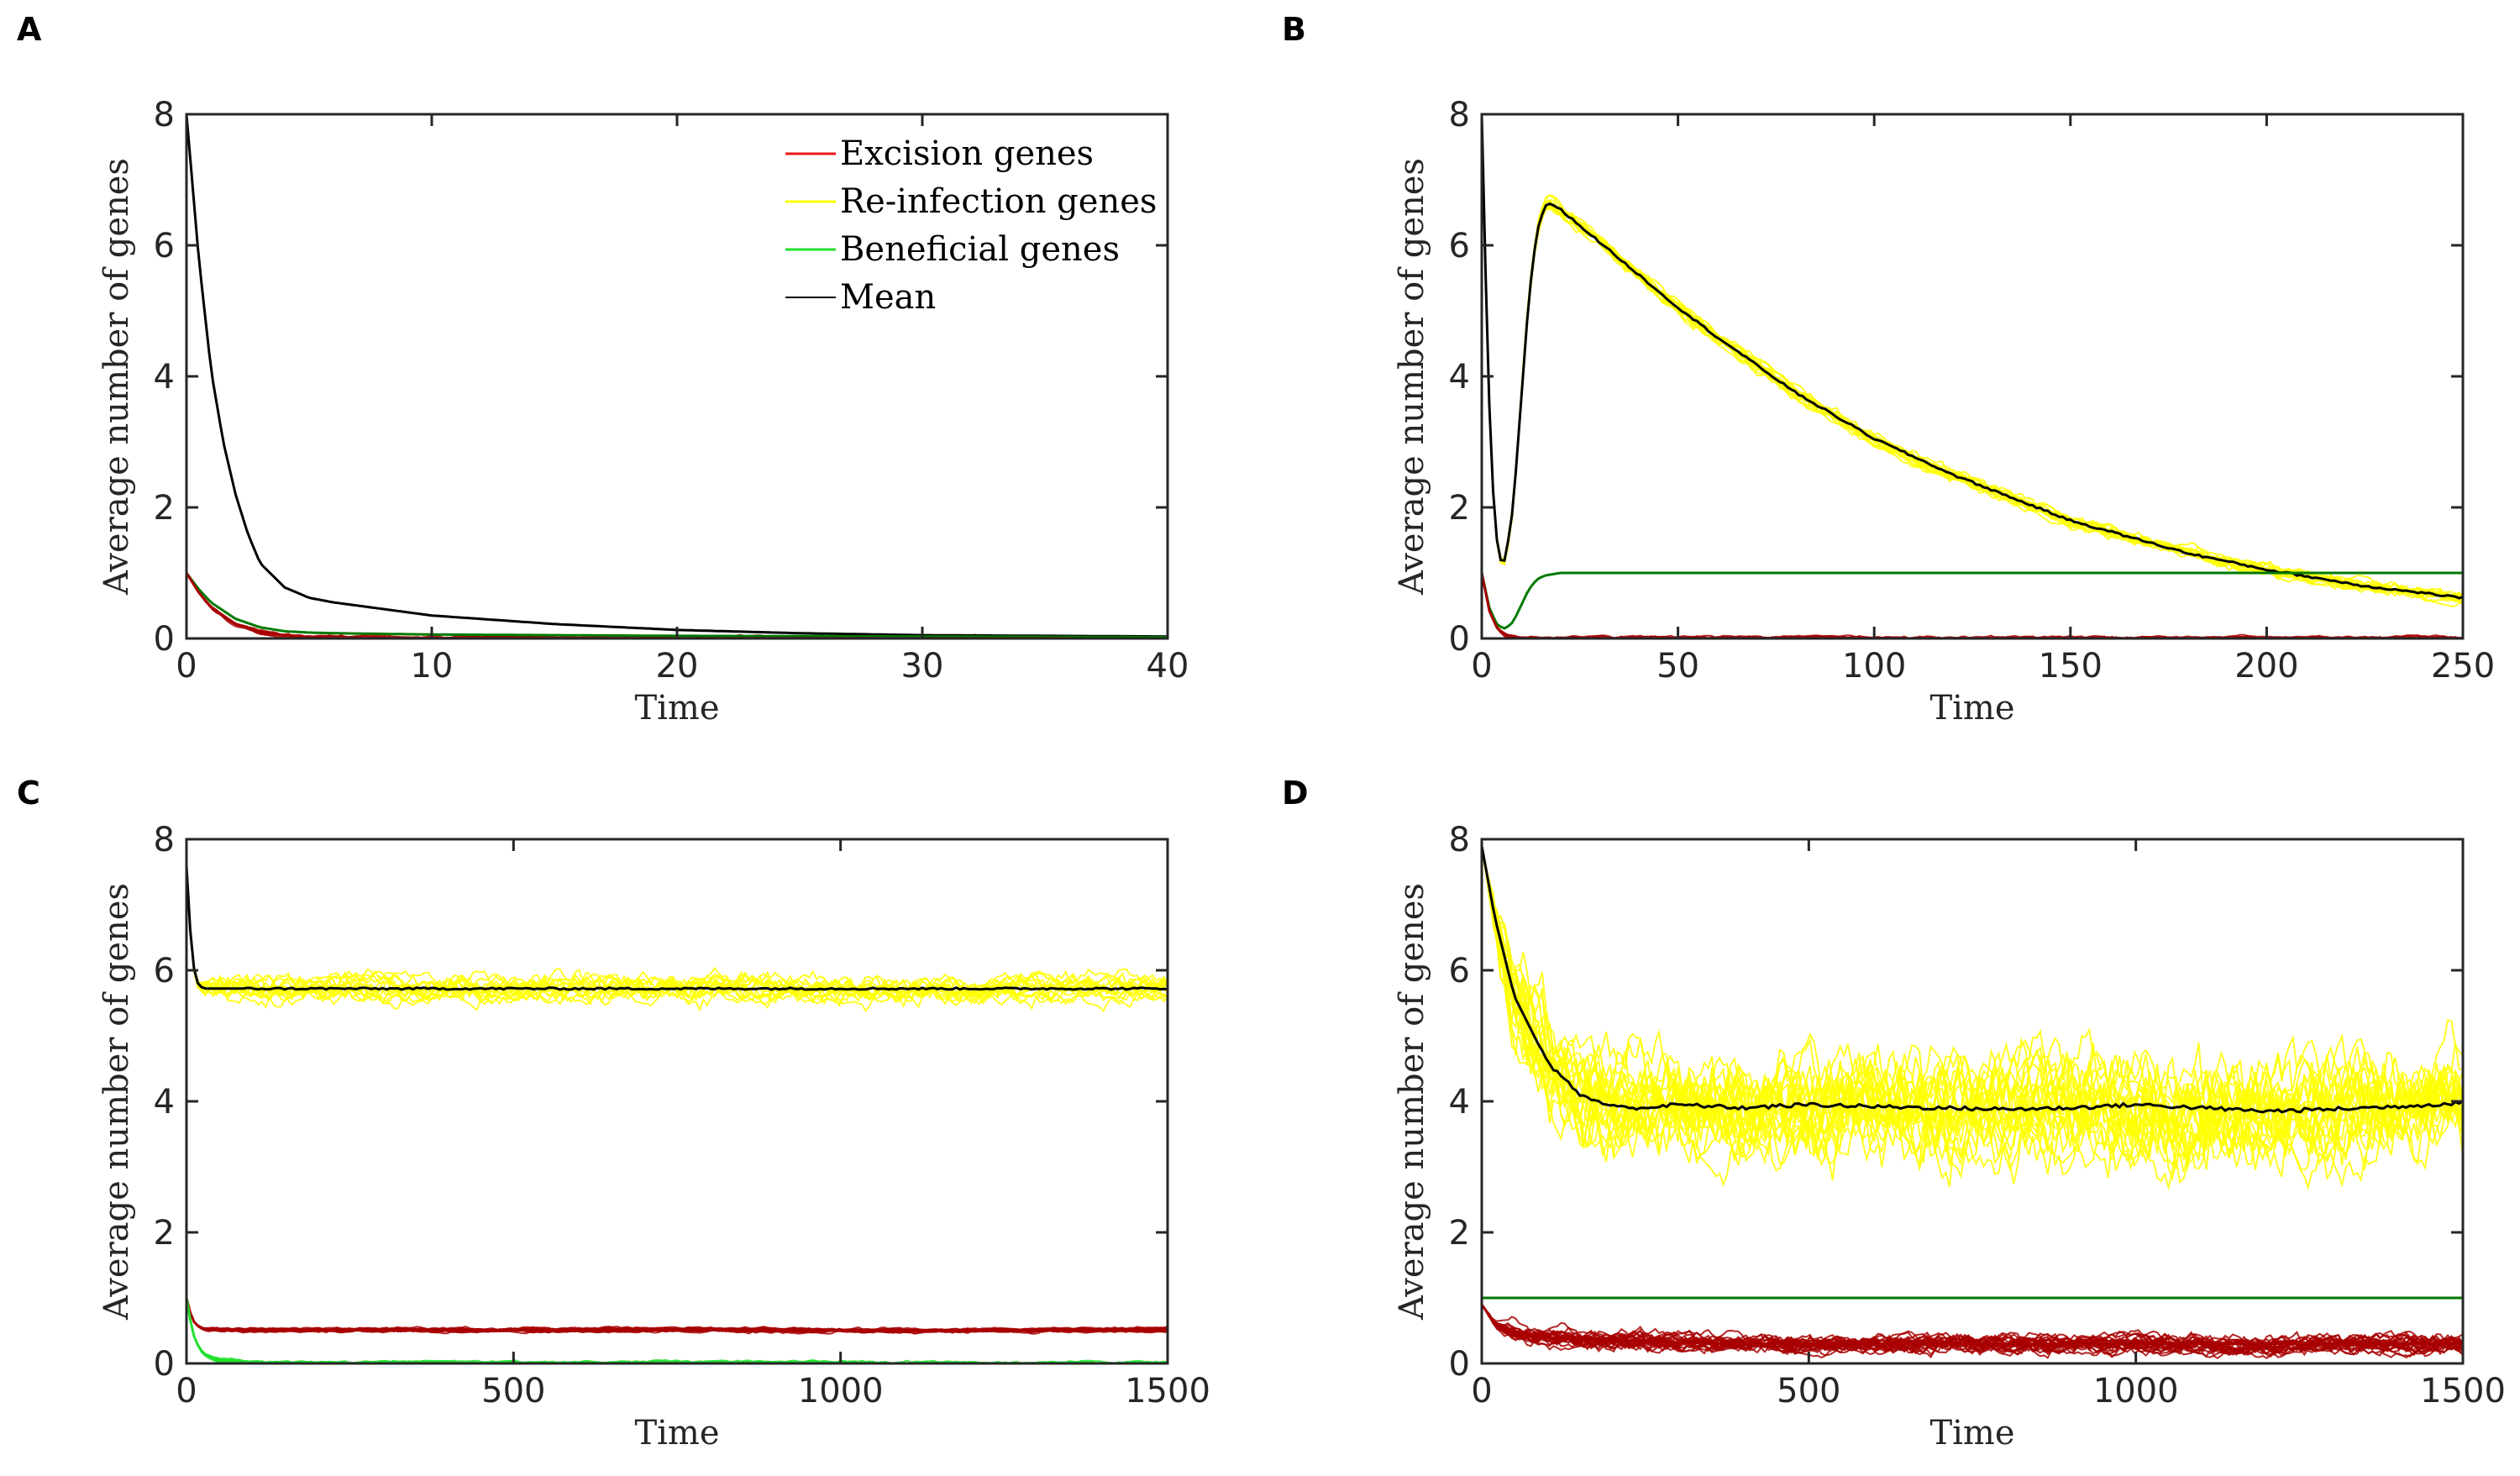  What do you see at coordinates (29, 29) in the screenshot?
I see `panel-letter: A` at bounding box center [29, 29].